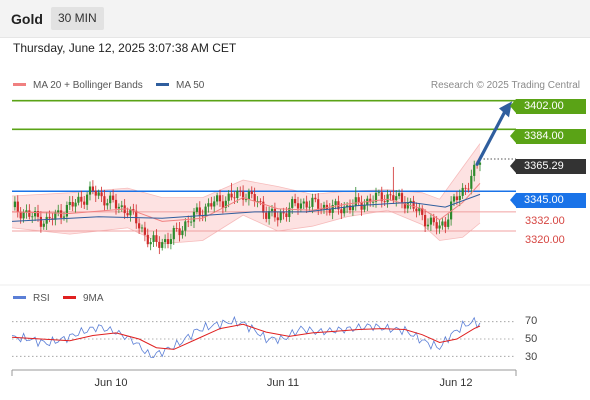  I want to click on asset-name: Gold, so click(27, 19).